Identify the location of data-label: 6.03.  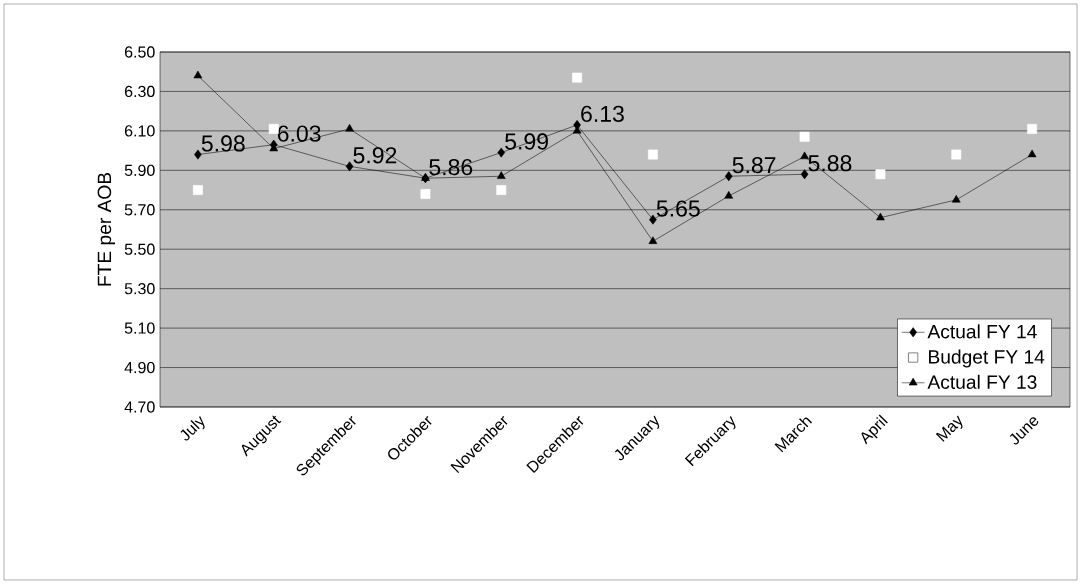
(299, 133).